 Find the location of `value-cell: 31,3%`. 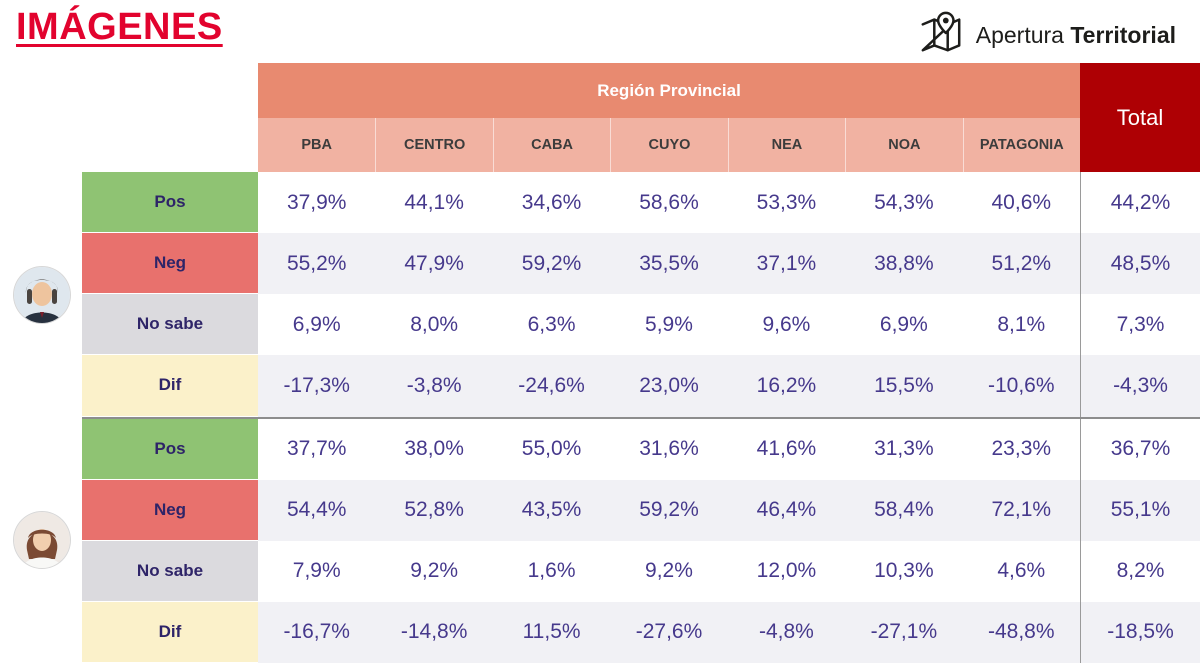

value-cell: 31,3% is located at coordinates (904, 449).